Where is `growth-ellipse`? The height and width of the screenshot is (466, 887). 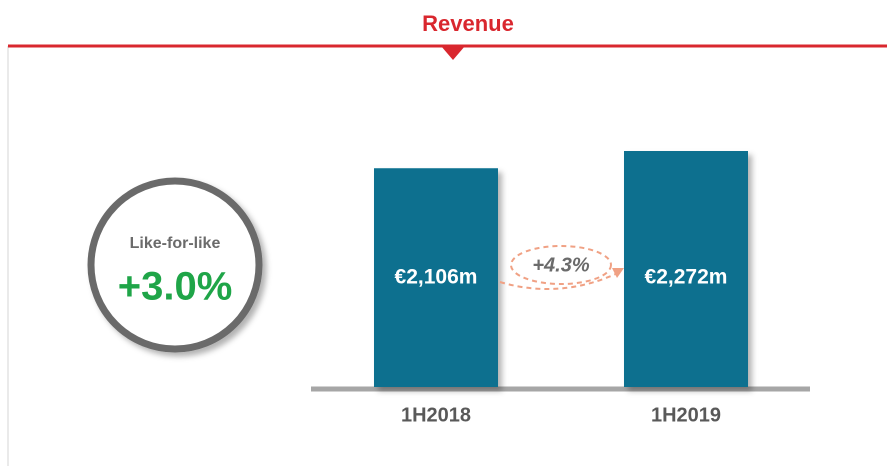
growth-ellipse is located at coordinates (561, 265).